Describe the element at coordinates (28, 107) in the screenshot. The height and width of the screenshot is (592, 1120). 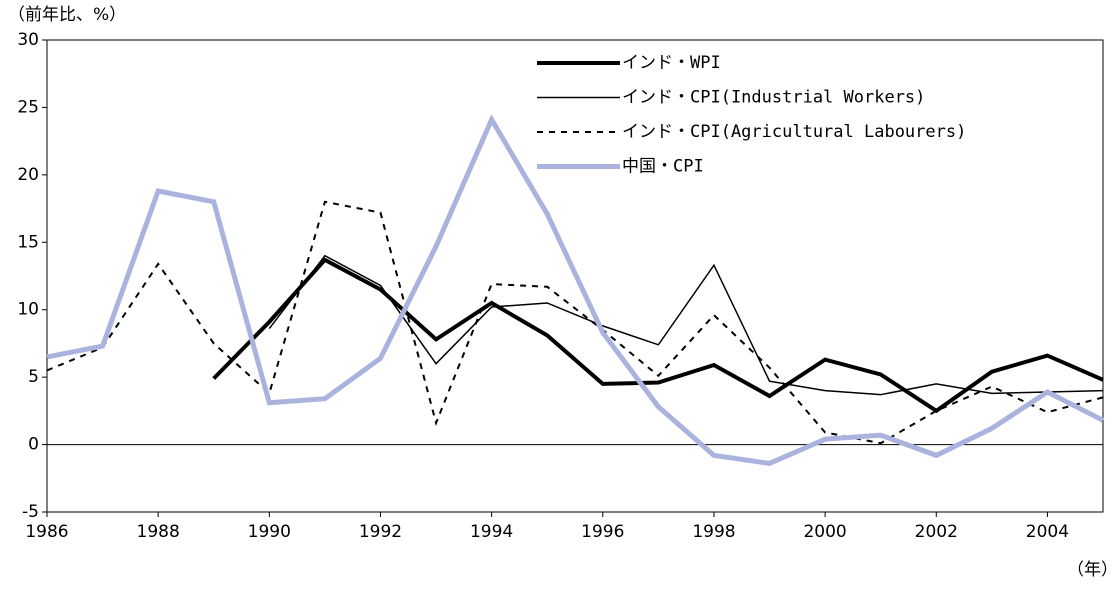
I see `y-tick-label: 25` at that location.